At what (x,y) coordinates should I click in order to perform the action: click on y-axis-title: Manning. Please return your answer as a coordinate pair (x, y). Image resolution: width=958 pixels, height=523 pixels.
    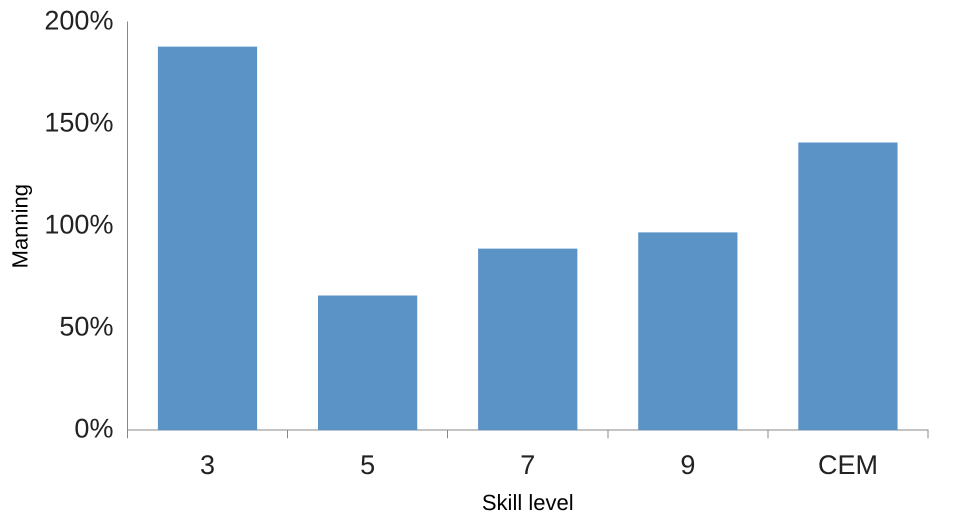
    Looking at the image, I should click on (19, 226).